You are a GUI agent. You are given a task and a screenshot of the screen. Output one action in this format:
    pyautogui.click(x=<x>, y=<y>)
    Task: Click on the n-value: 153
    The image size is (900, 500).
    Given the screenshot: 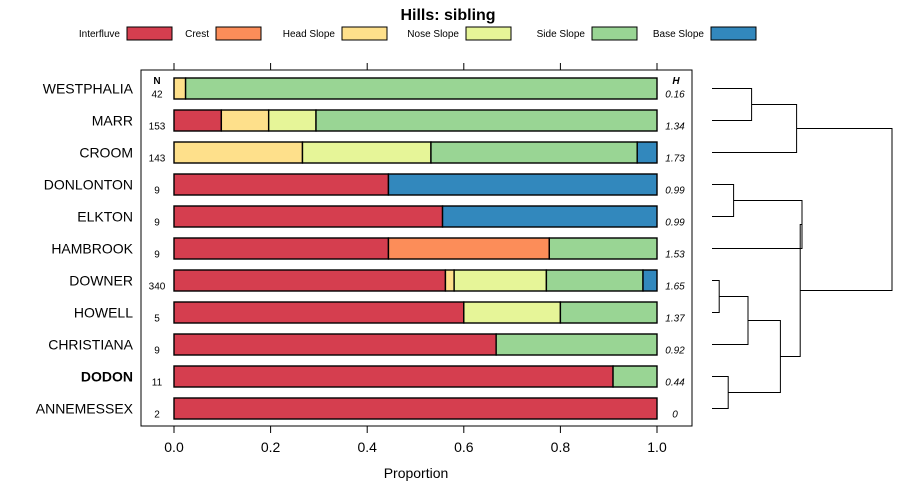 What is the action you would take?
    pyautogui.click(x=157, y=127)
    